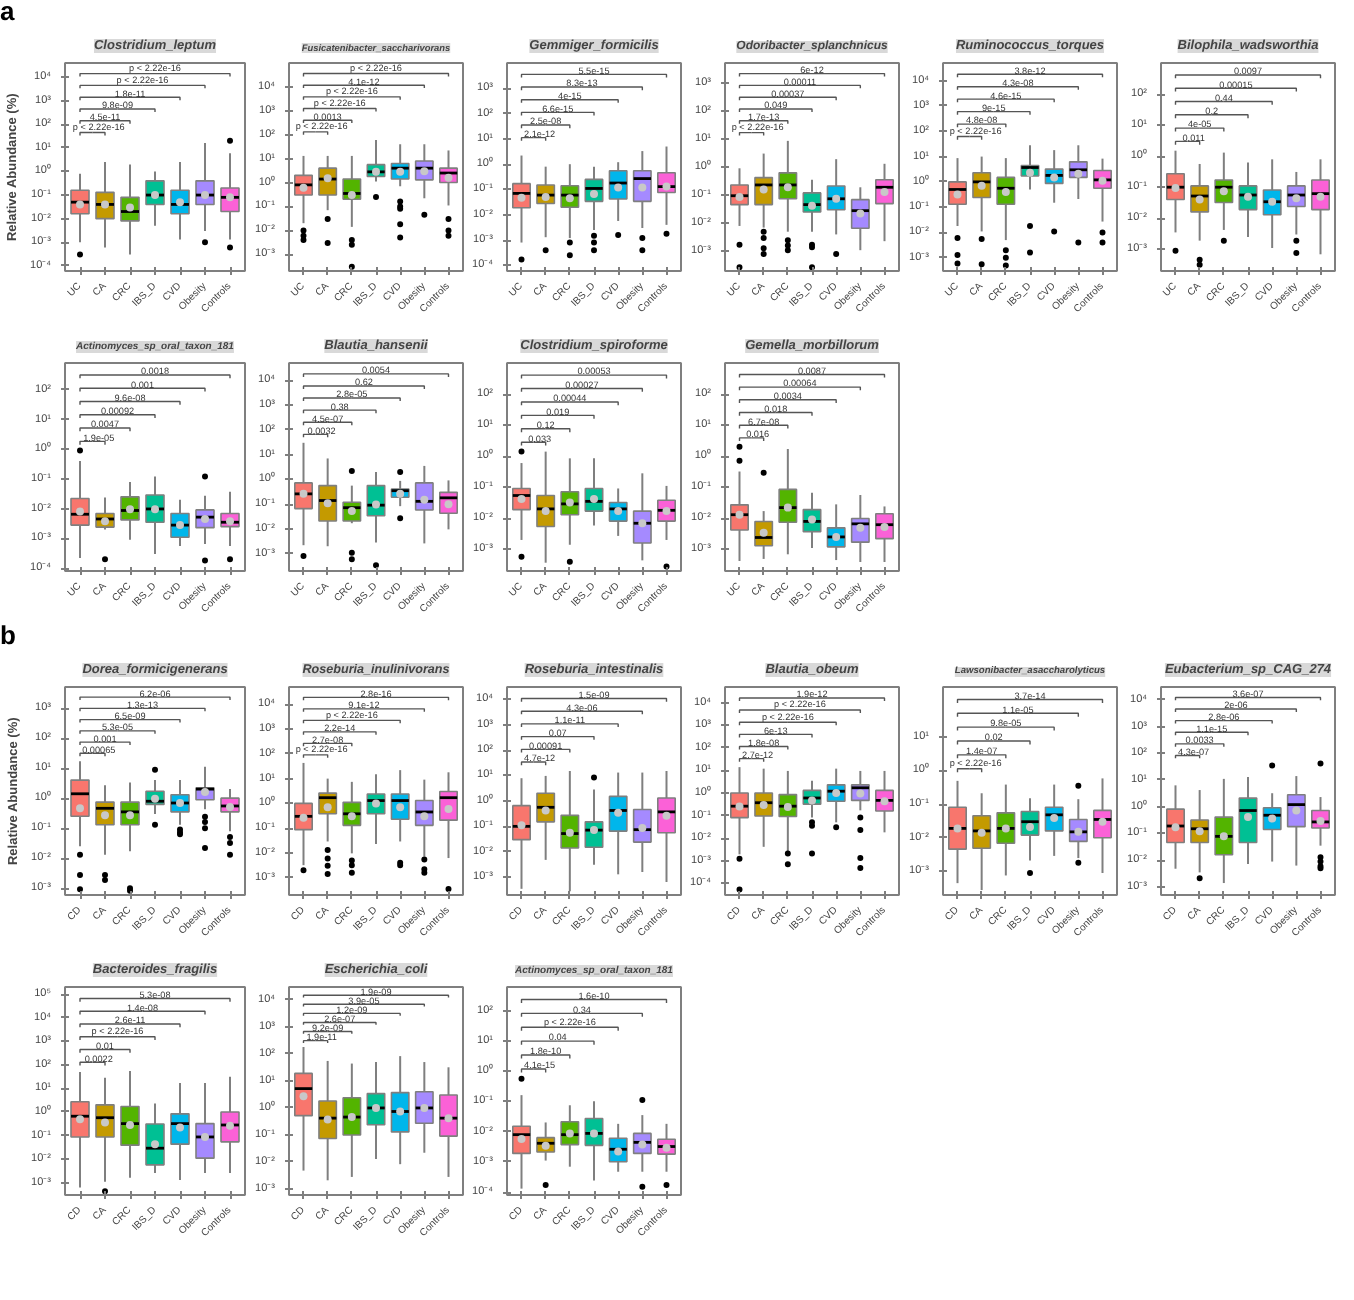 The width and height of the screenshot is (1354, 1300). What do you see at coordinates (8, 635) in the screenshot?
I see `text: b` at bounding box center [8, 635].